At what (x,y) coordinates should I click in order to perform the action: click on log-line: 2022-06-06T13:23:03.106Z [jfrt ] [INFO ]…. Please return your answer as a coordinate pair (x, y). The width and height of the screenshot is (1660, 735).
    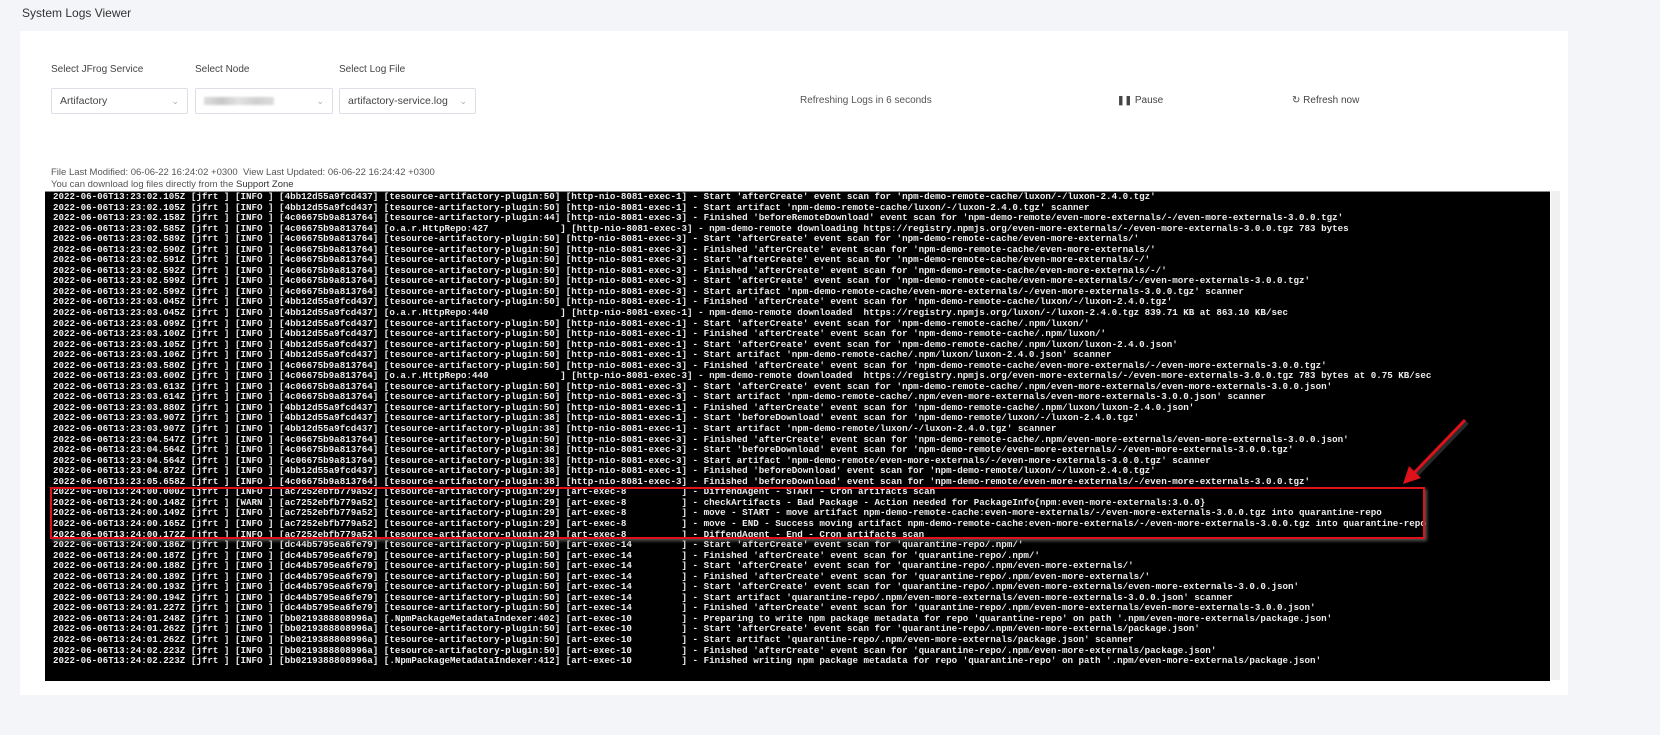
    Looking at the image, I should click on (582, 355).